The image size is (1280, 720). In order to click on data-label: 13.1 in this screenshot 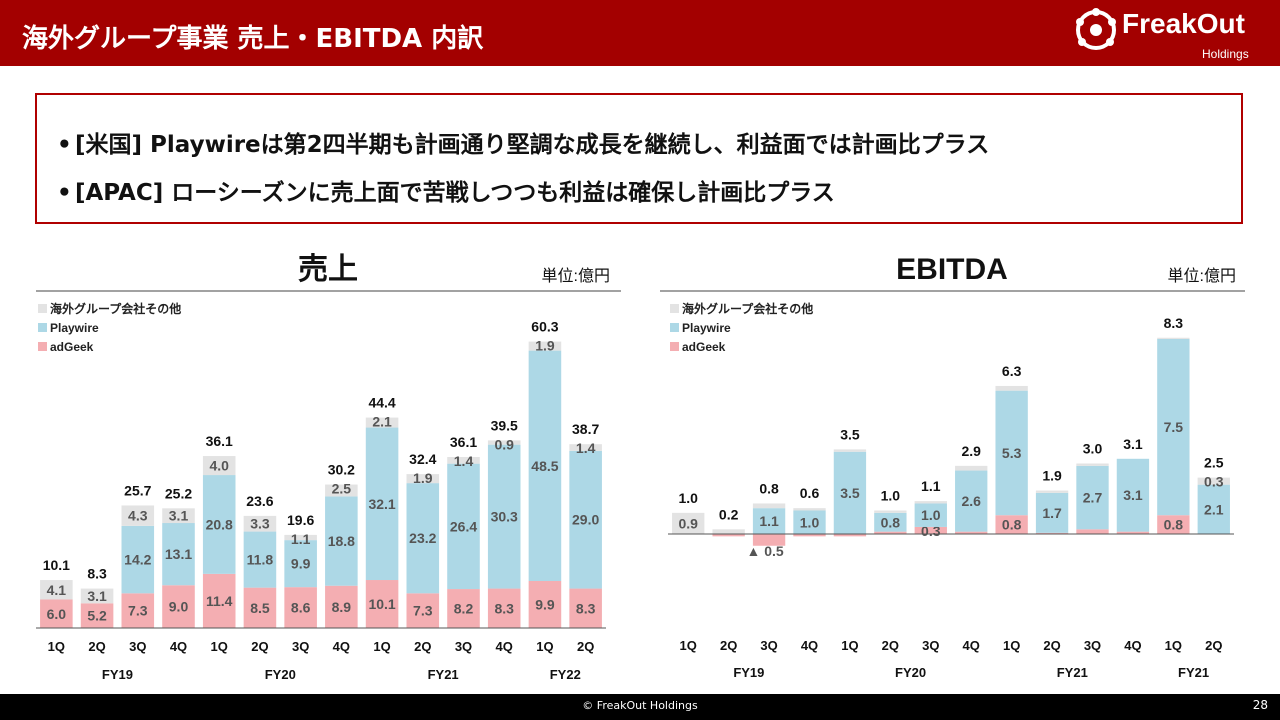, I will do `click(178, 554)`.